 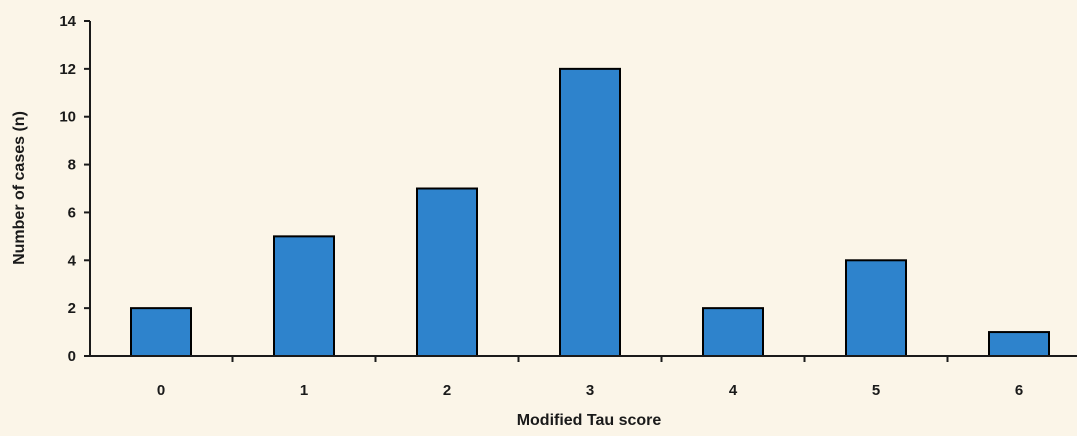 What do you see at coordinates (590, 390) in the screenshot?
I see `x-tick-label-3: 3` at bounding box center [590, 390].